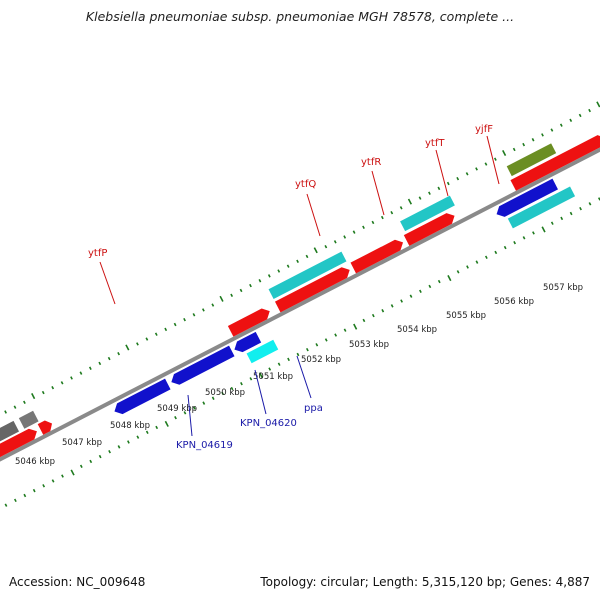 The height and width of the screenshot is (600, 600). Describe the element at coordinates (28, 419) in the screenshot. I see `pseudo-gene` at that location.